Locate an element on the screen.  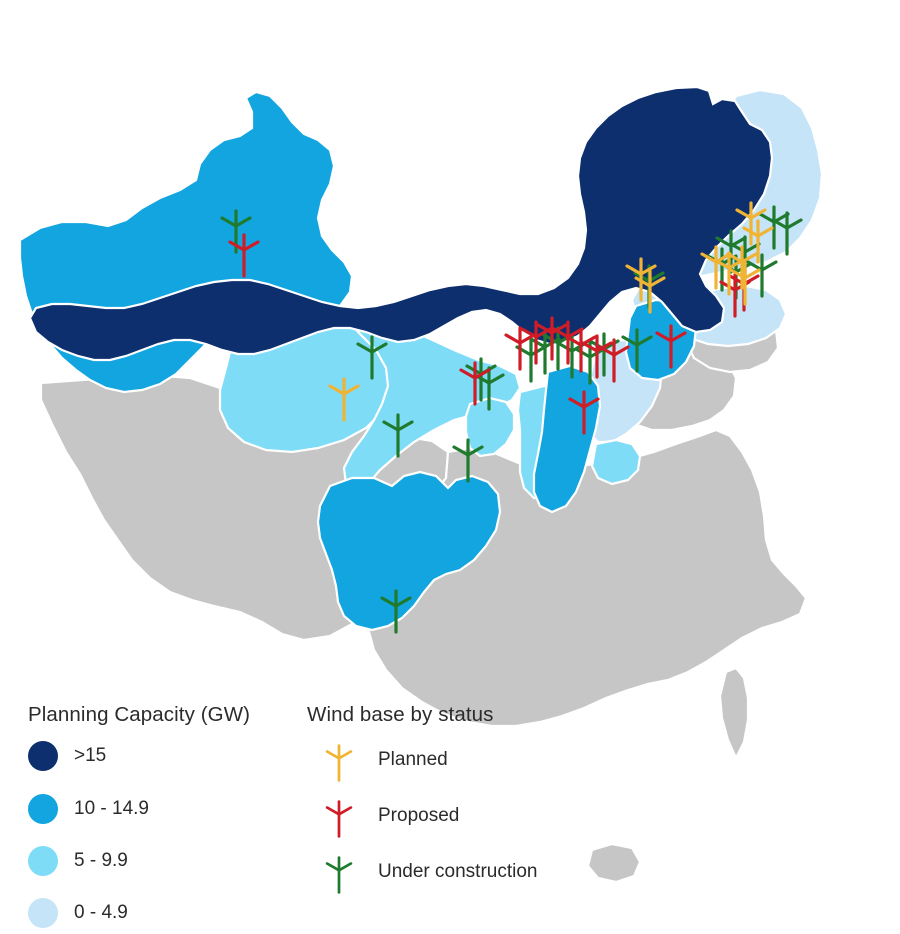
legend-capacity-item-gt15: >15 is located at coordinates (67, 756).